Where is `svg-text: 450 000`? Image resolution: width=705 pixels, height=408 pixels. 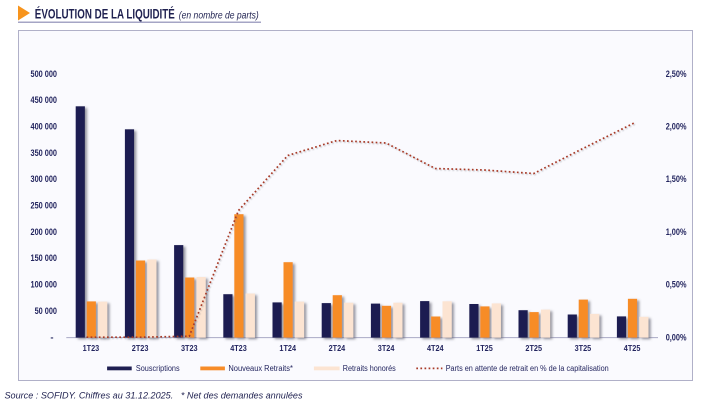
svg-text: 450 000 is located at coordinates (44, 100).